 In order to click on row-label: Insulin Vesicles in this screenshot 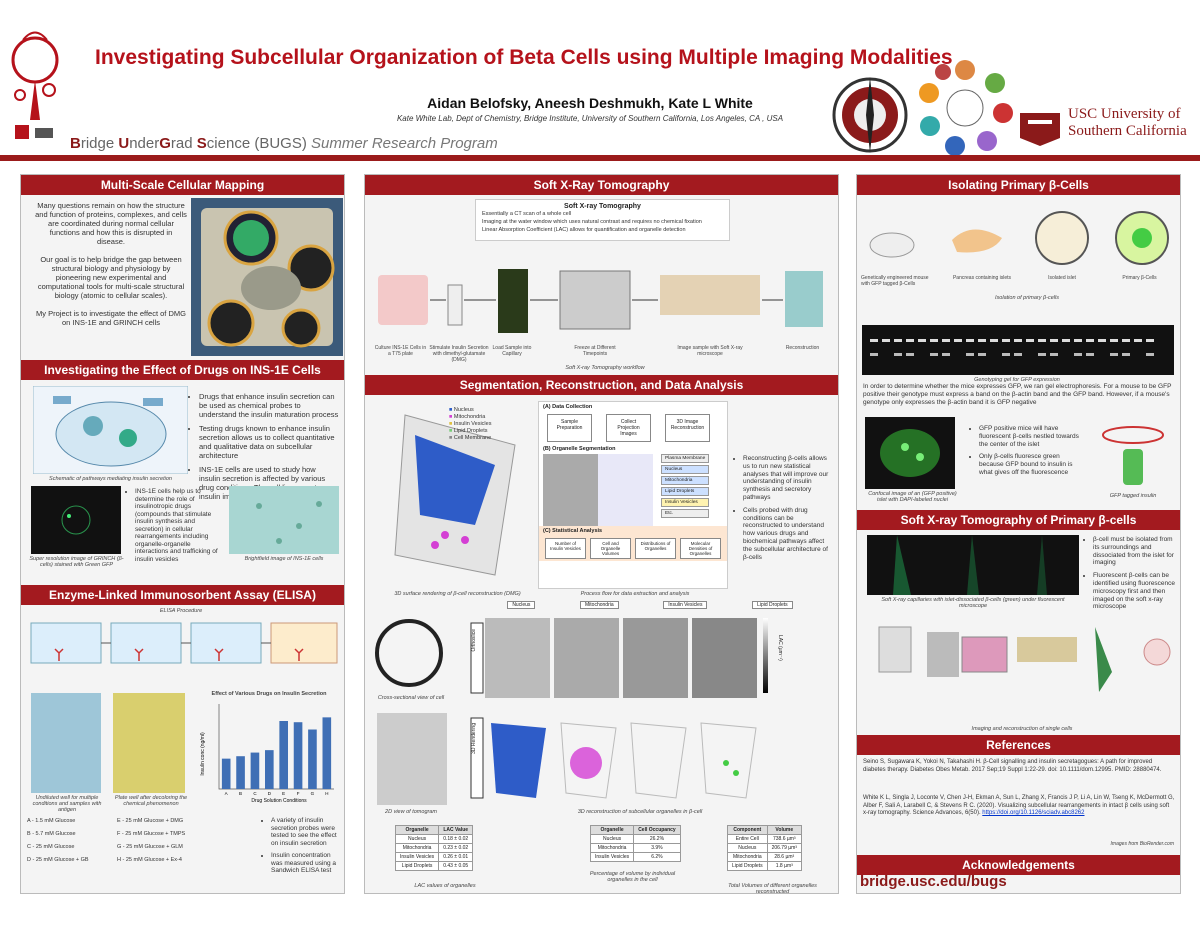, I will do `click(685, 605)`.